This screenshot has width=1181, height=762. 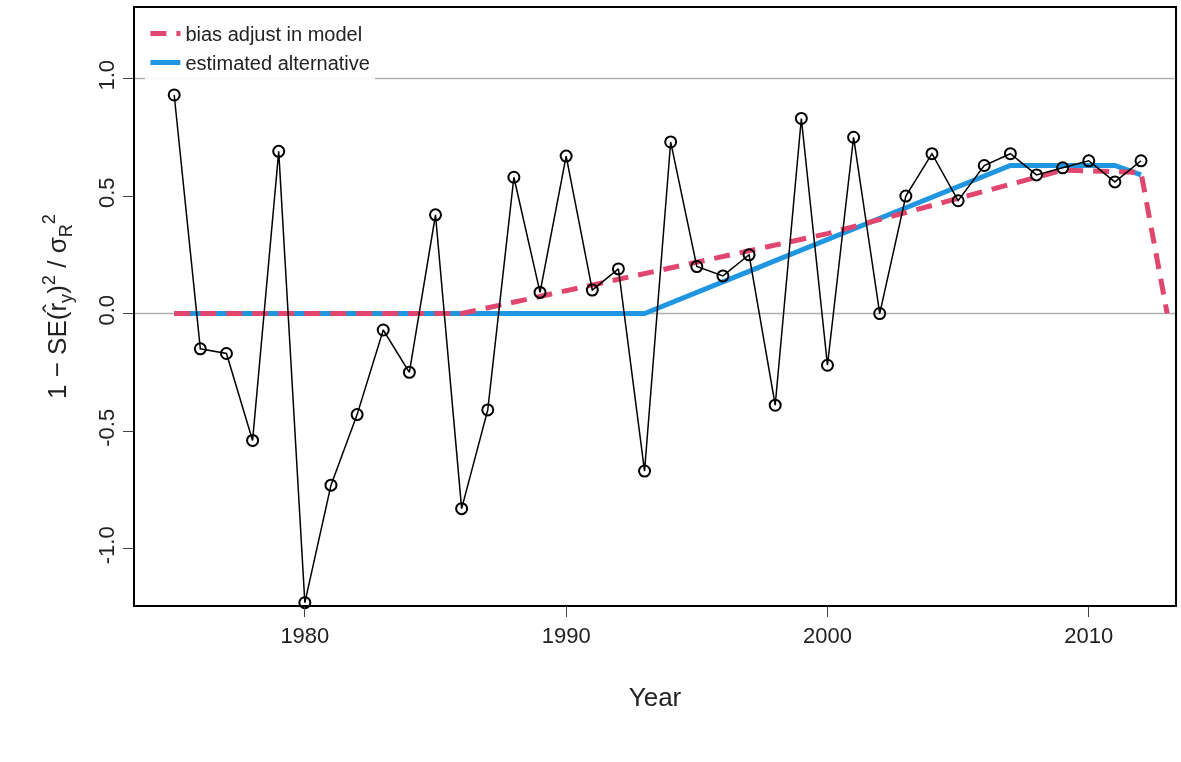 I want to click on y-tick-label: 0.5, so click(x=107, y=193).